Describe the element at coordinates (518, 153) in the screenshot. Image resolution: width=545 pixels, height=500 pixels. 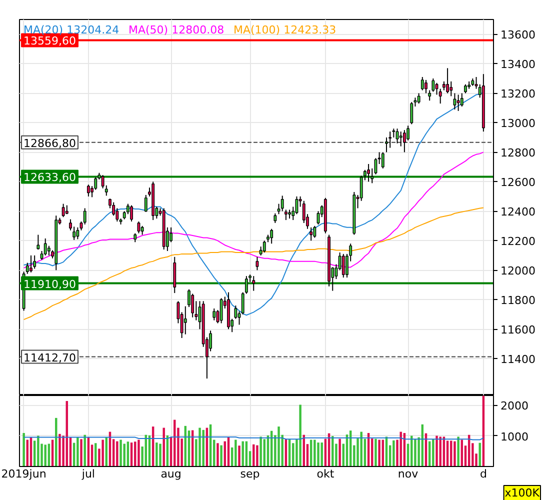
I see `y-tick-label: 12800` at that location.